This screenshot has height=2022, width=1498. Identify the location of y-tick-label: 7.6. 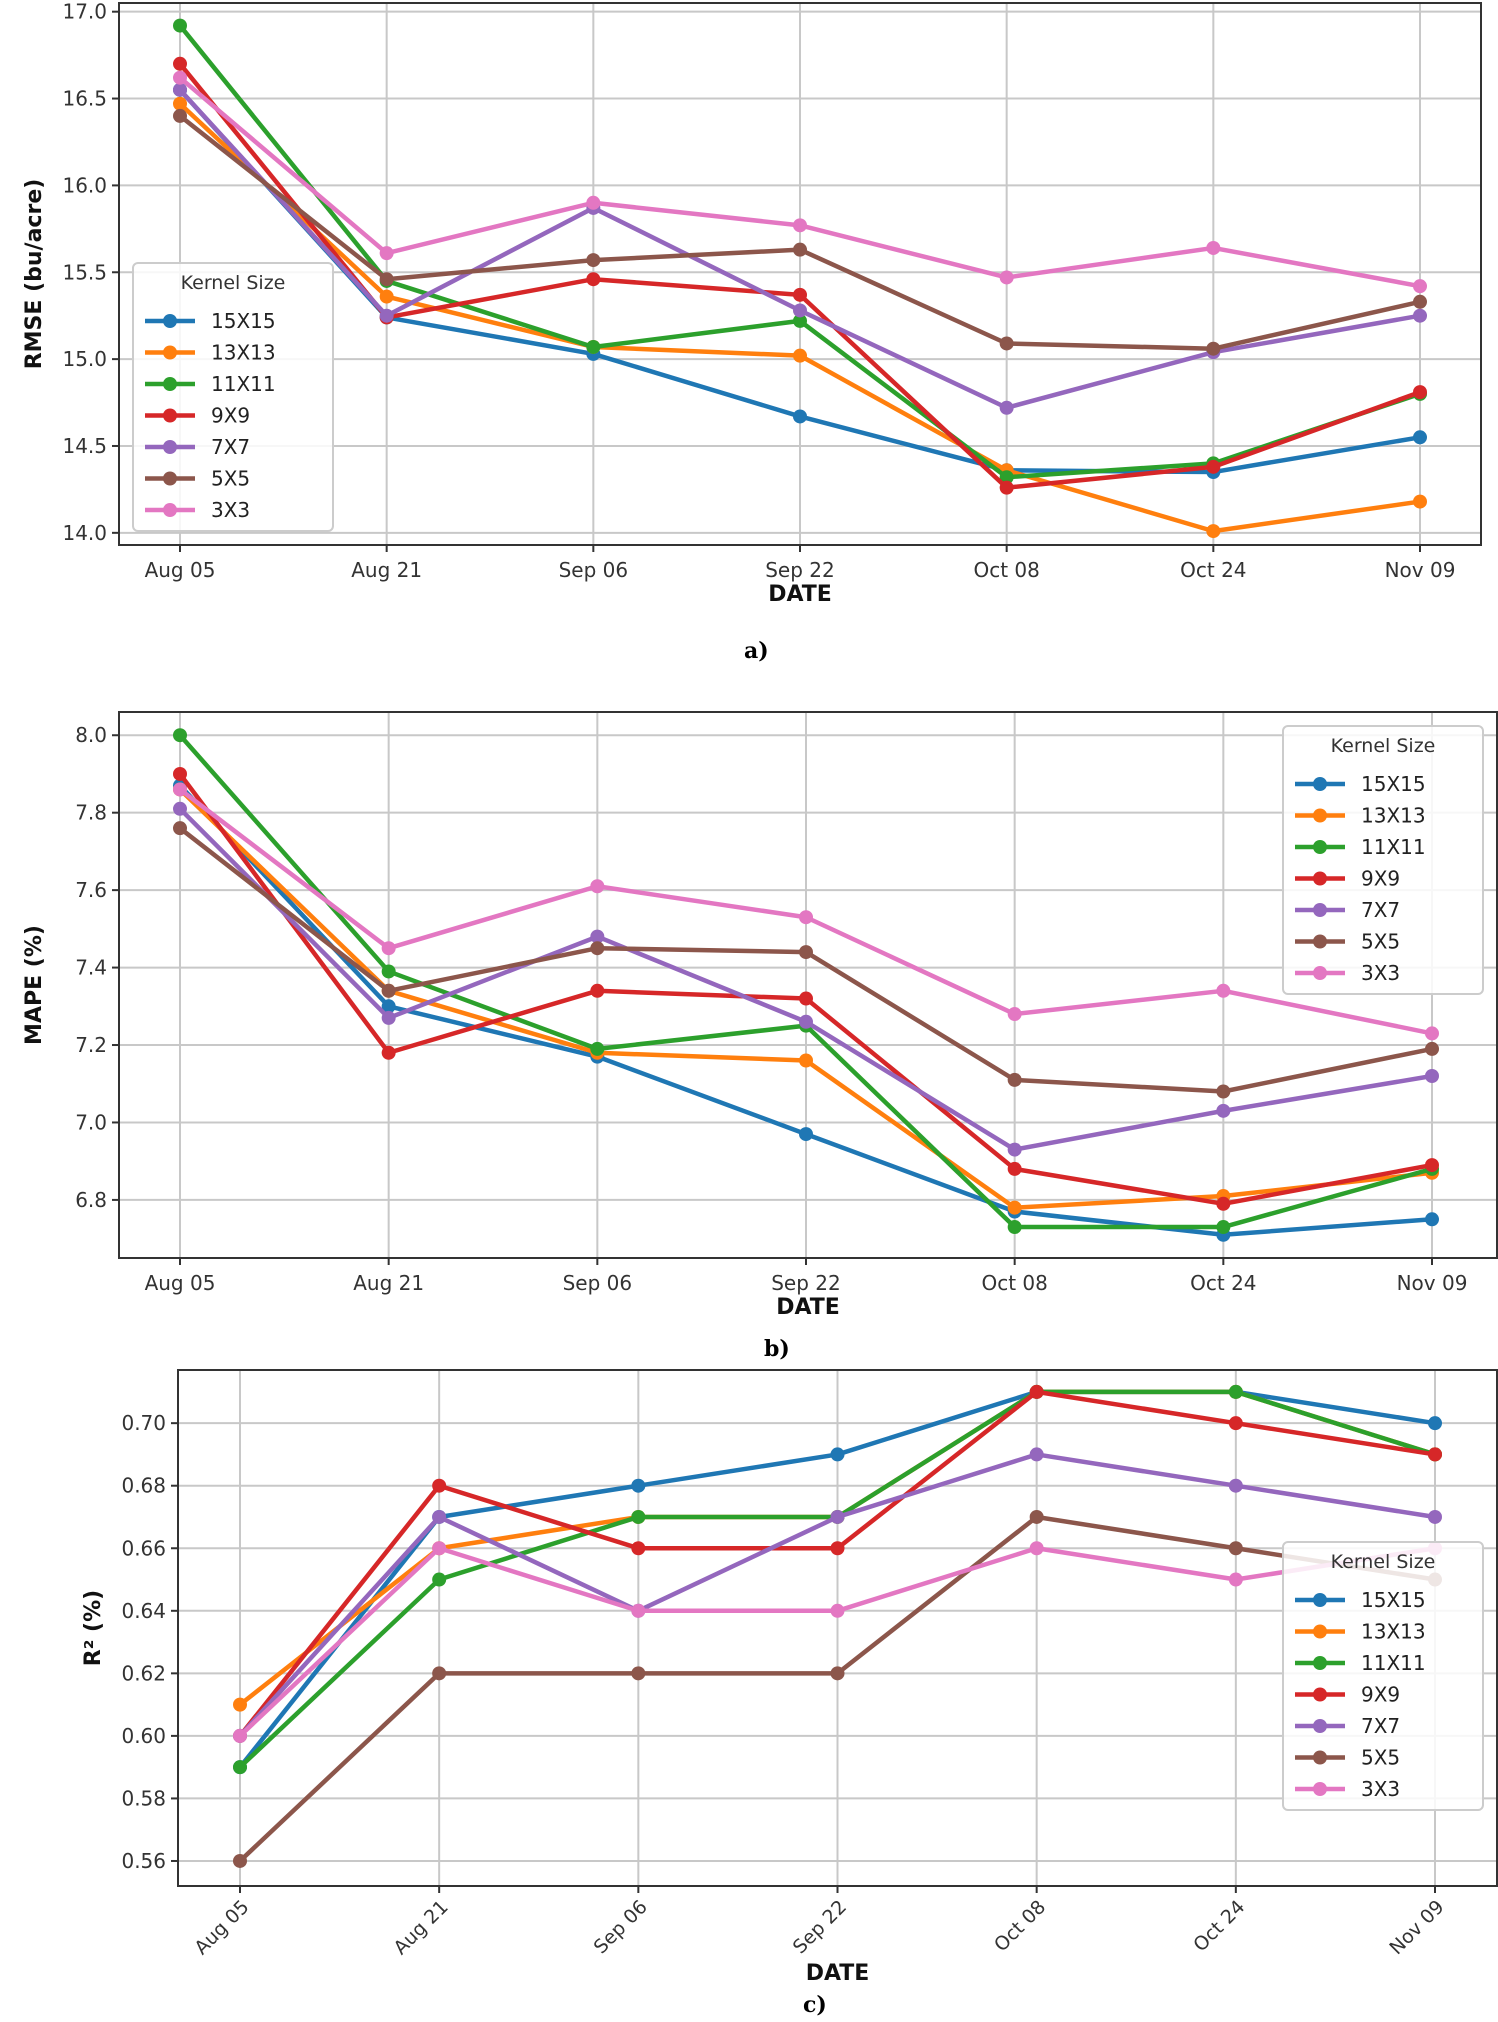
(91, 890).